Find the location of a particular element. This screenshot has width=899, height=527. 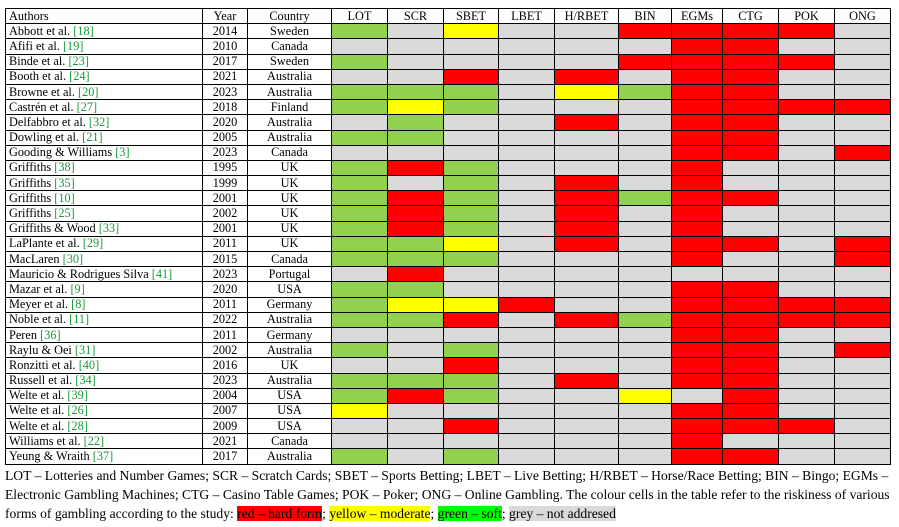

author-name: Yeung & Wraith is located at coordinates (49, 456).